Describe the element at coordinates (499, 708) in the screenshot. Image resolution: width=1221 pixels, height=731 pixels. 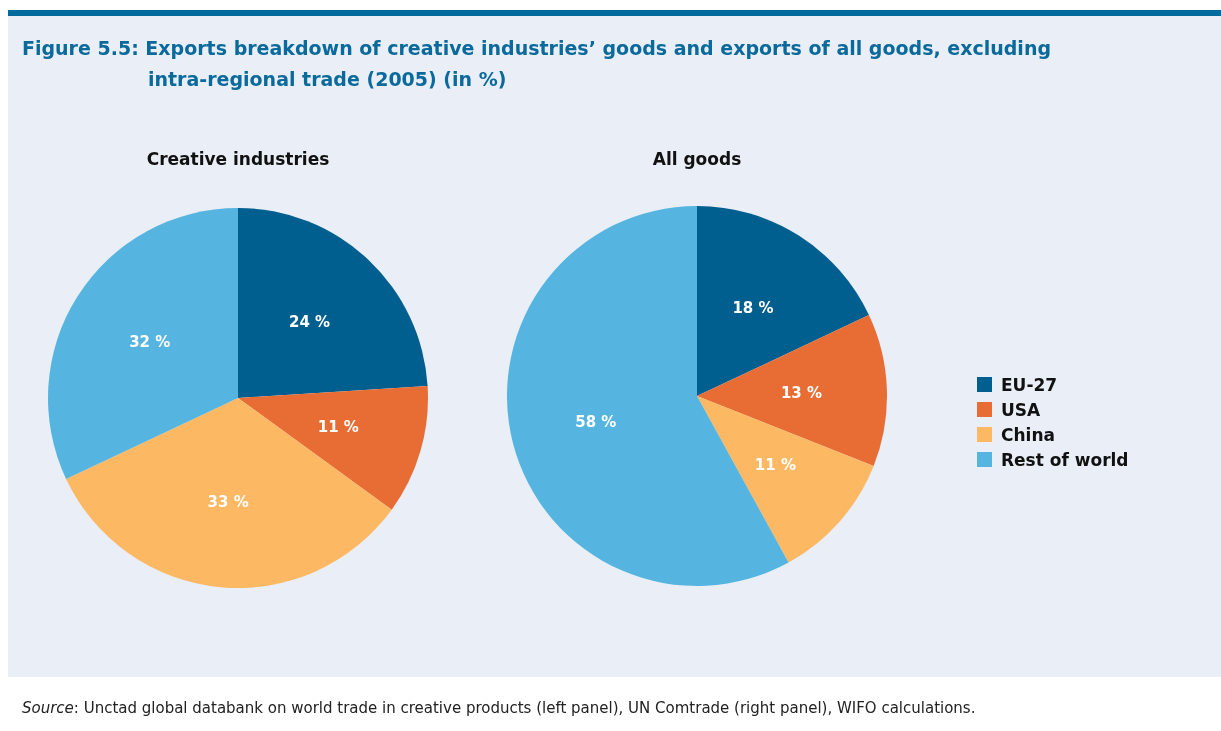
I see `source-note: Source: Unctad global databank on world trade in creative products (left panel), UN Comtrade (right panel), WIFO calculations.` at that location.